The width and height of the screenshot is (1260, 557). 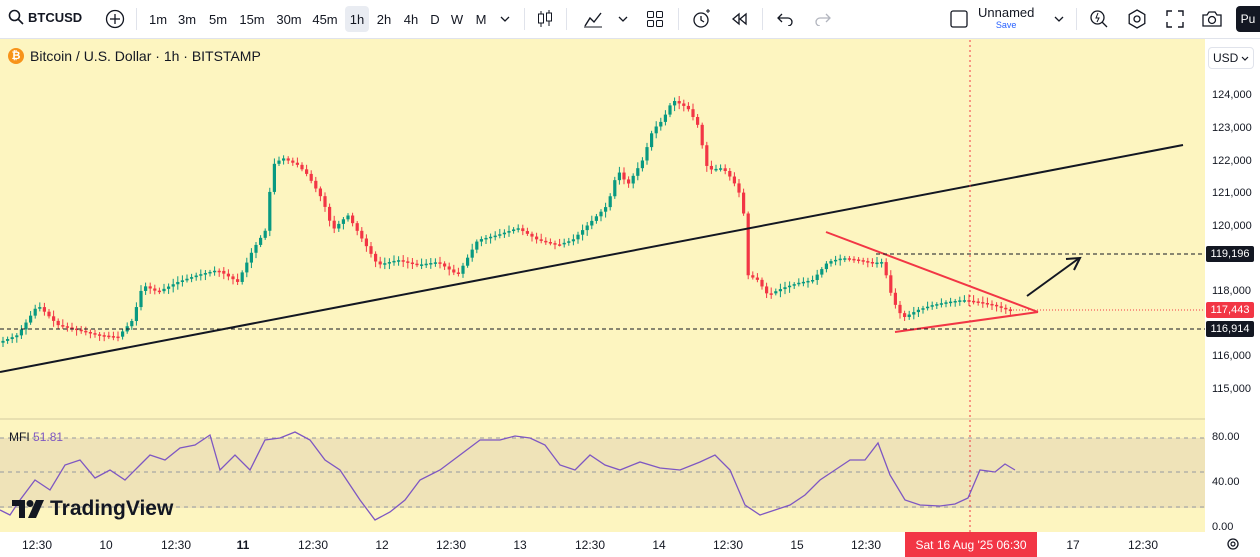 I want to click on snapshot-button, so click(x=1212, y=19).